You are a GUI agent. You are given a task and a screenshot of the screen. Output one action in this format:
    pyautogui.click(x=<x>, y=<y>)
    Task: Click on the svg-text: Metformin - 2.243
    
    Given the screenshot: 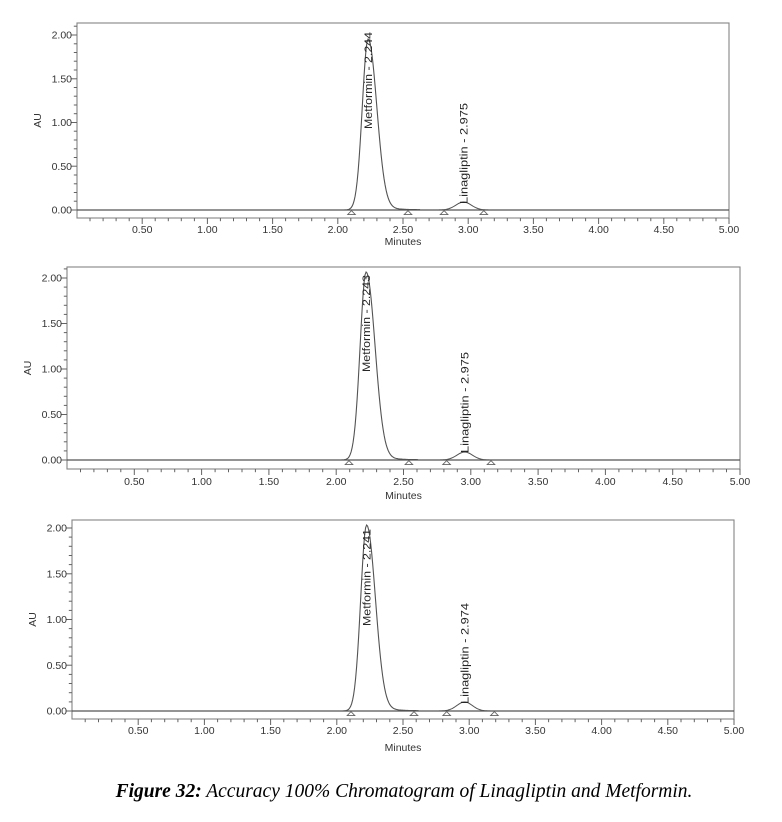 What is the action you would take?
    pyautogui.click(x=367, y=323)
    